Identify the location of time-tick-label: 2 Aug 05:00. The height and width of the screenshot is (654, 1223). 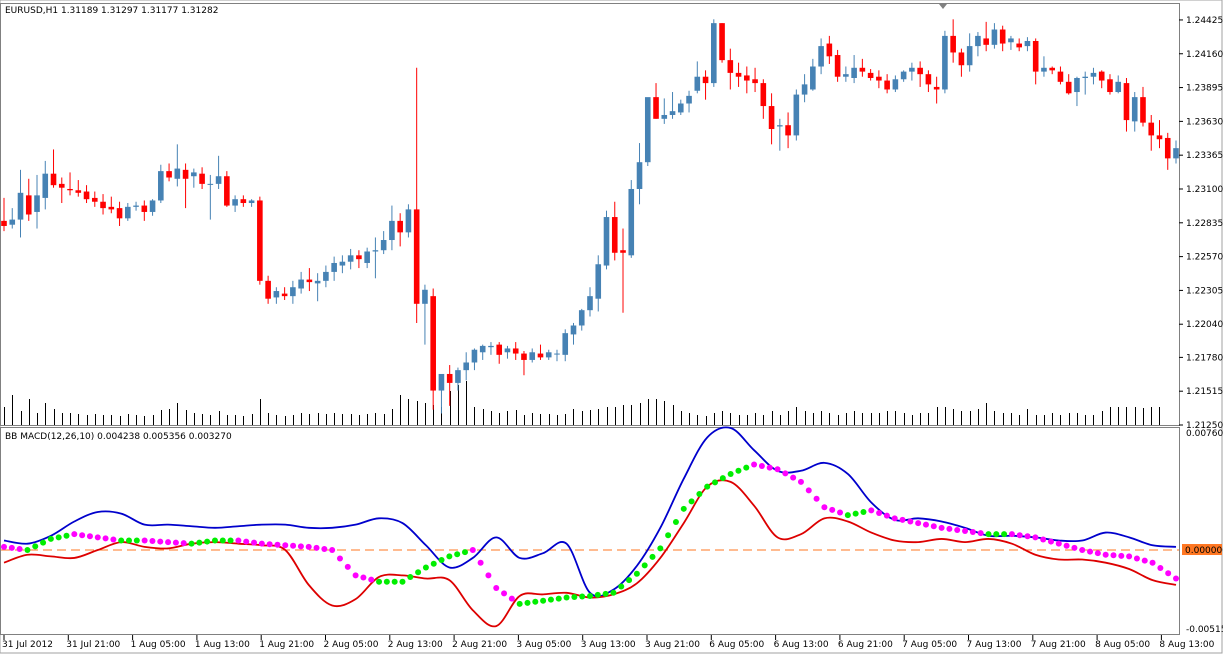
(351, 645).